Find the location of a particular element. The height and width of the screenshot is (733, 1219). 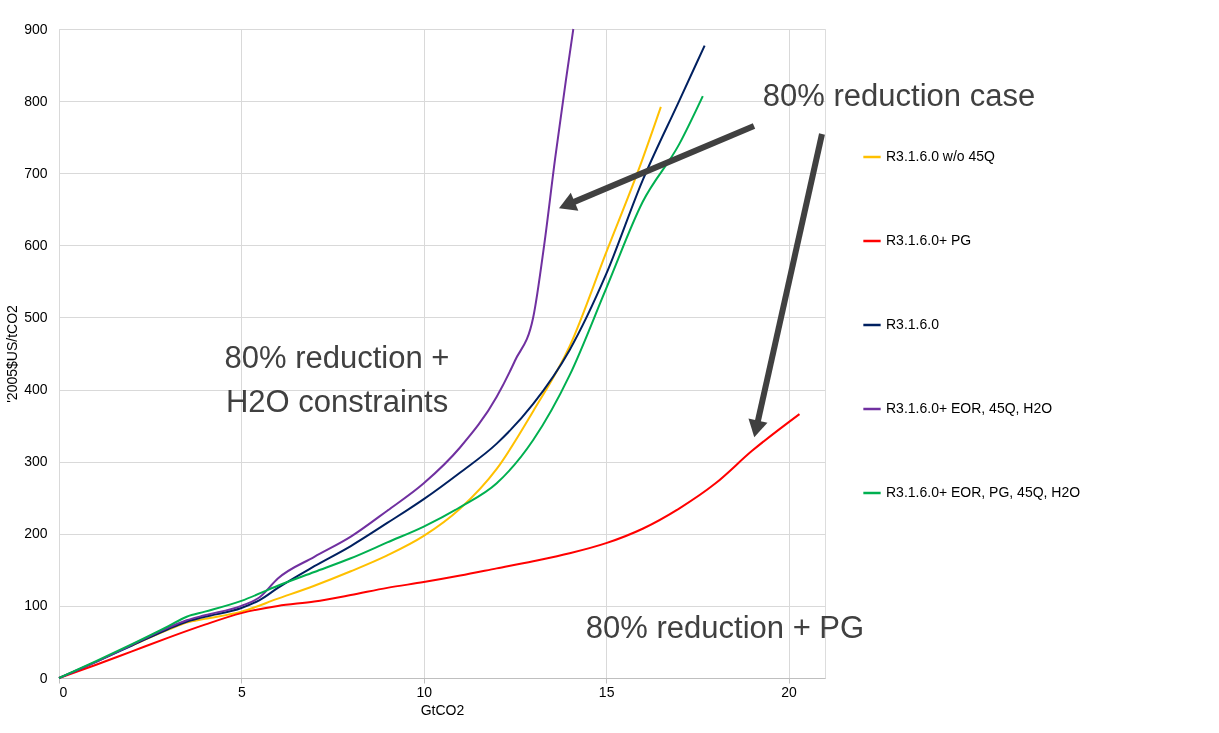

x-tick-label: 5 is located at coordinates (241, 691).